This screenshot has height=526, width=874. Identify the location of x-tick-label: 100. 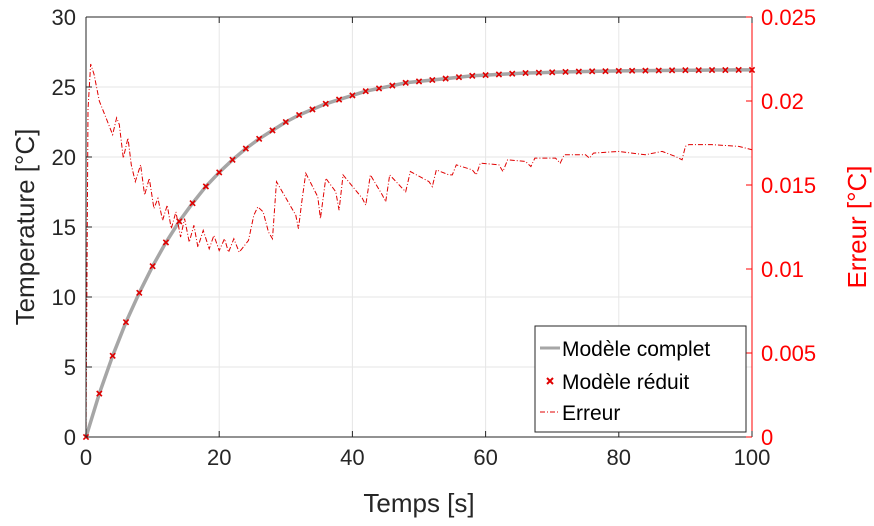
(752, 457).